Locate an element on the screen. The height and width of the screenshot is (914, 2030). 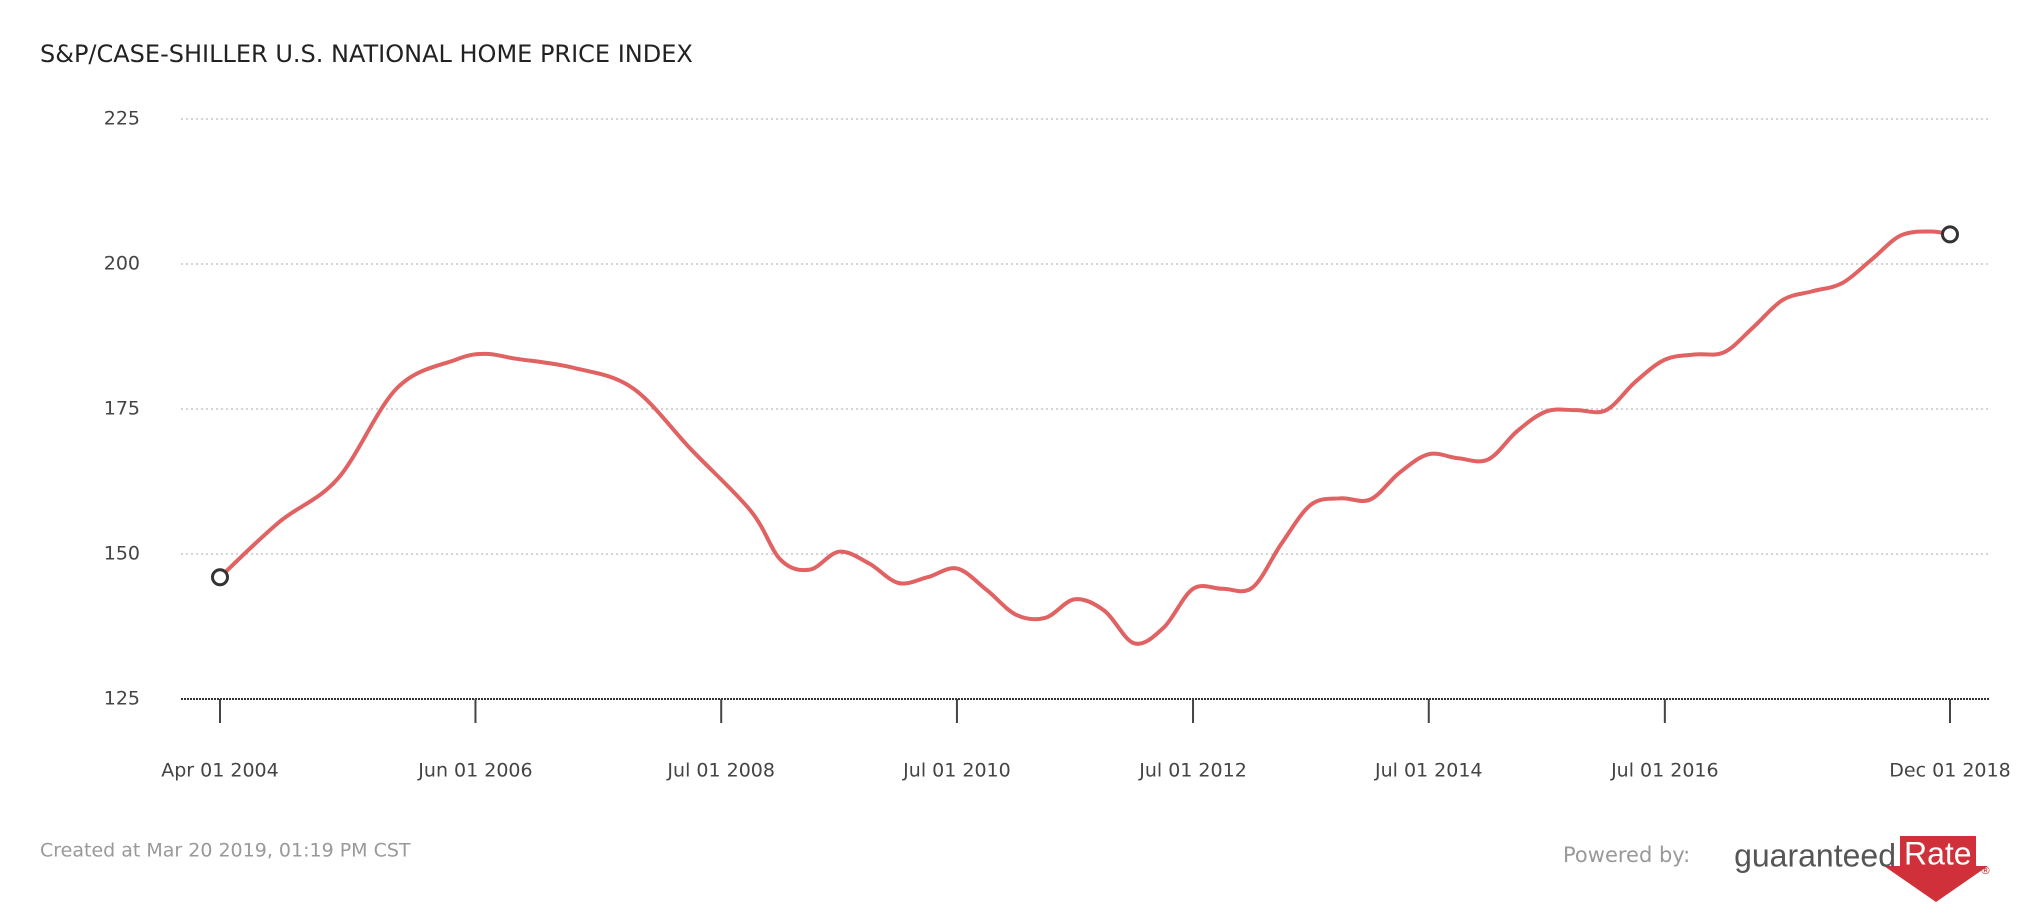
y-tick-label: 200 is located at coordinates (122, 264).